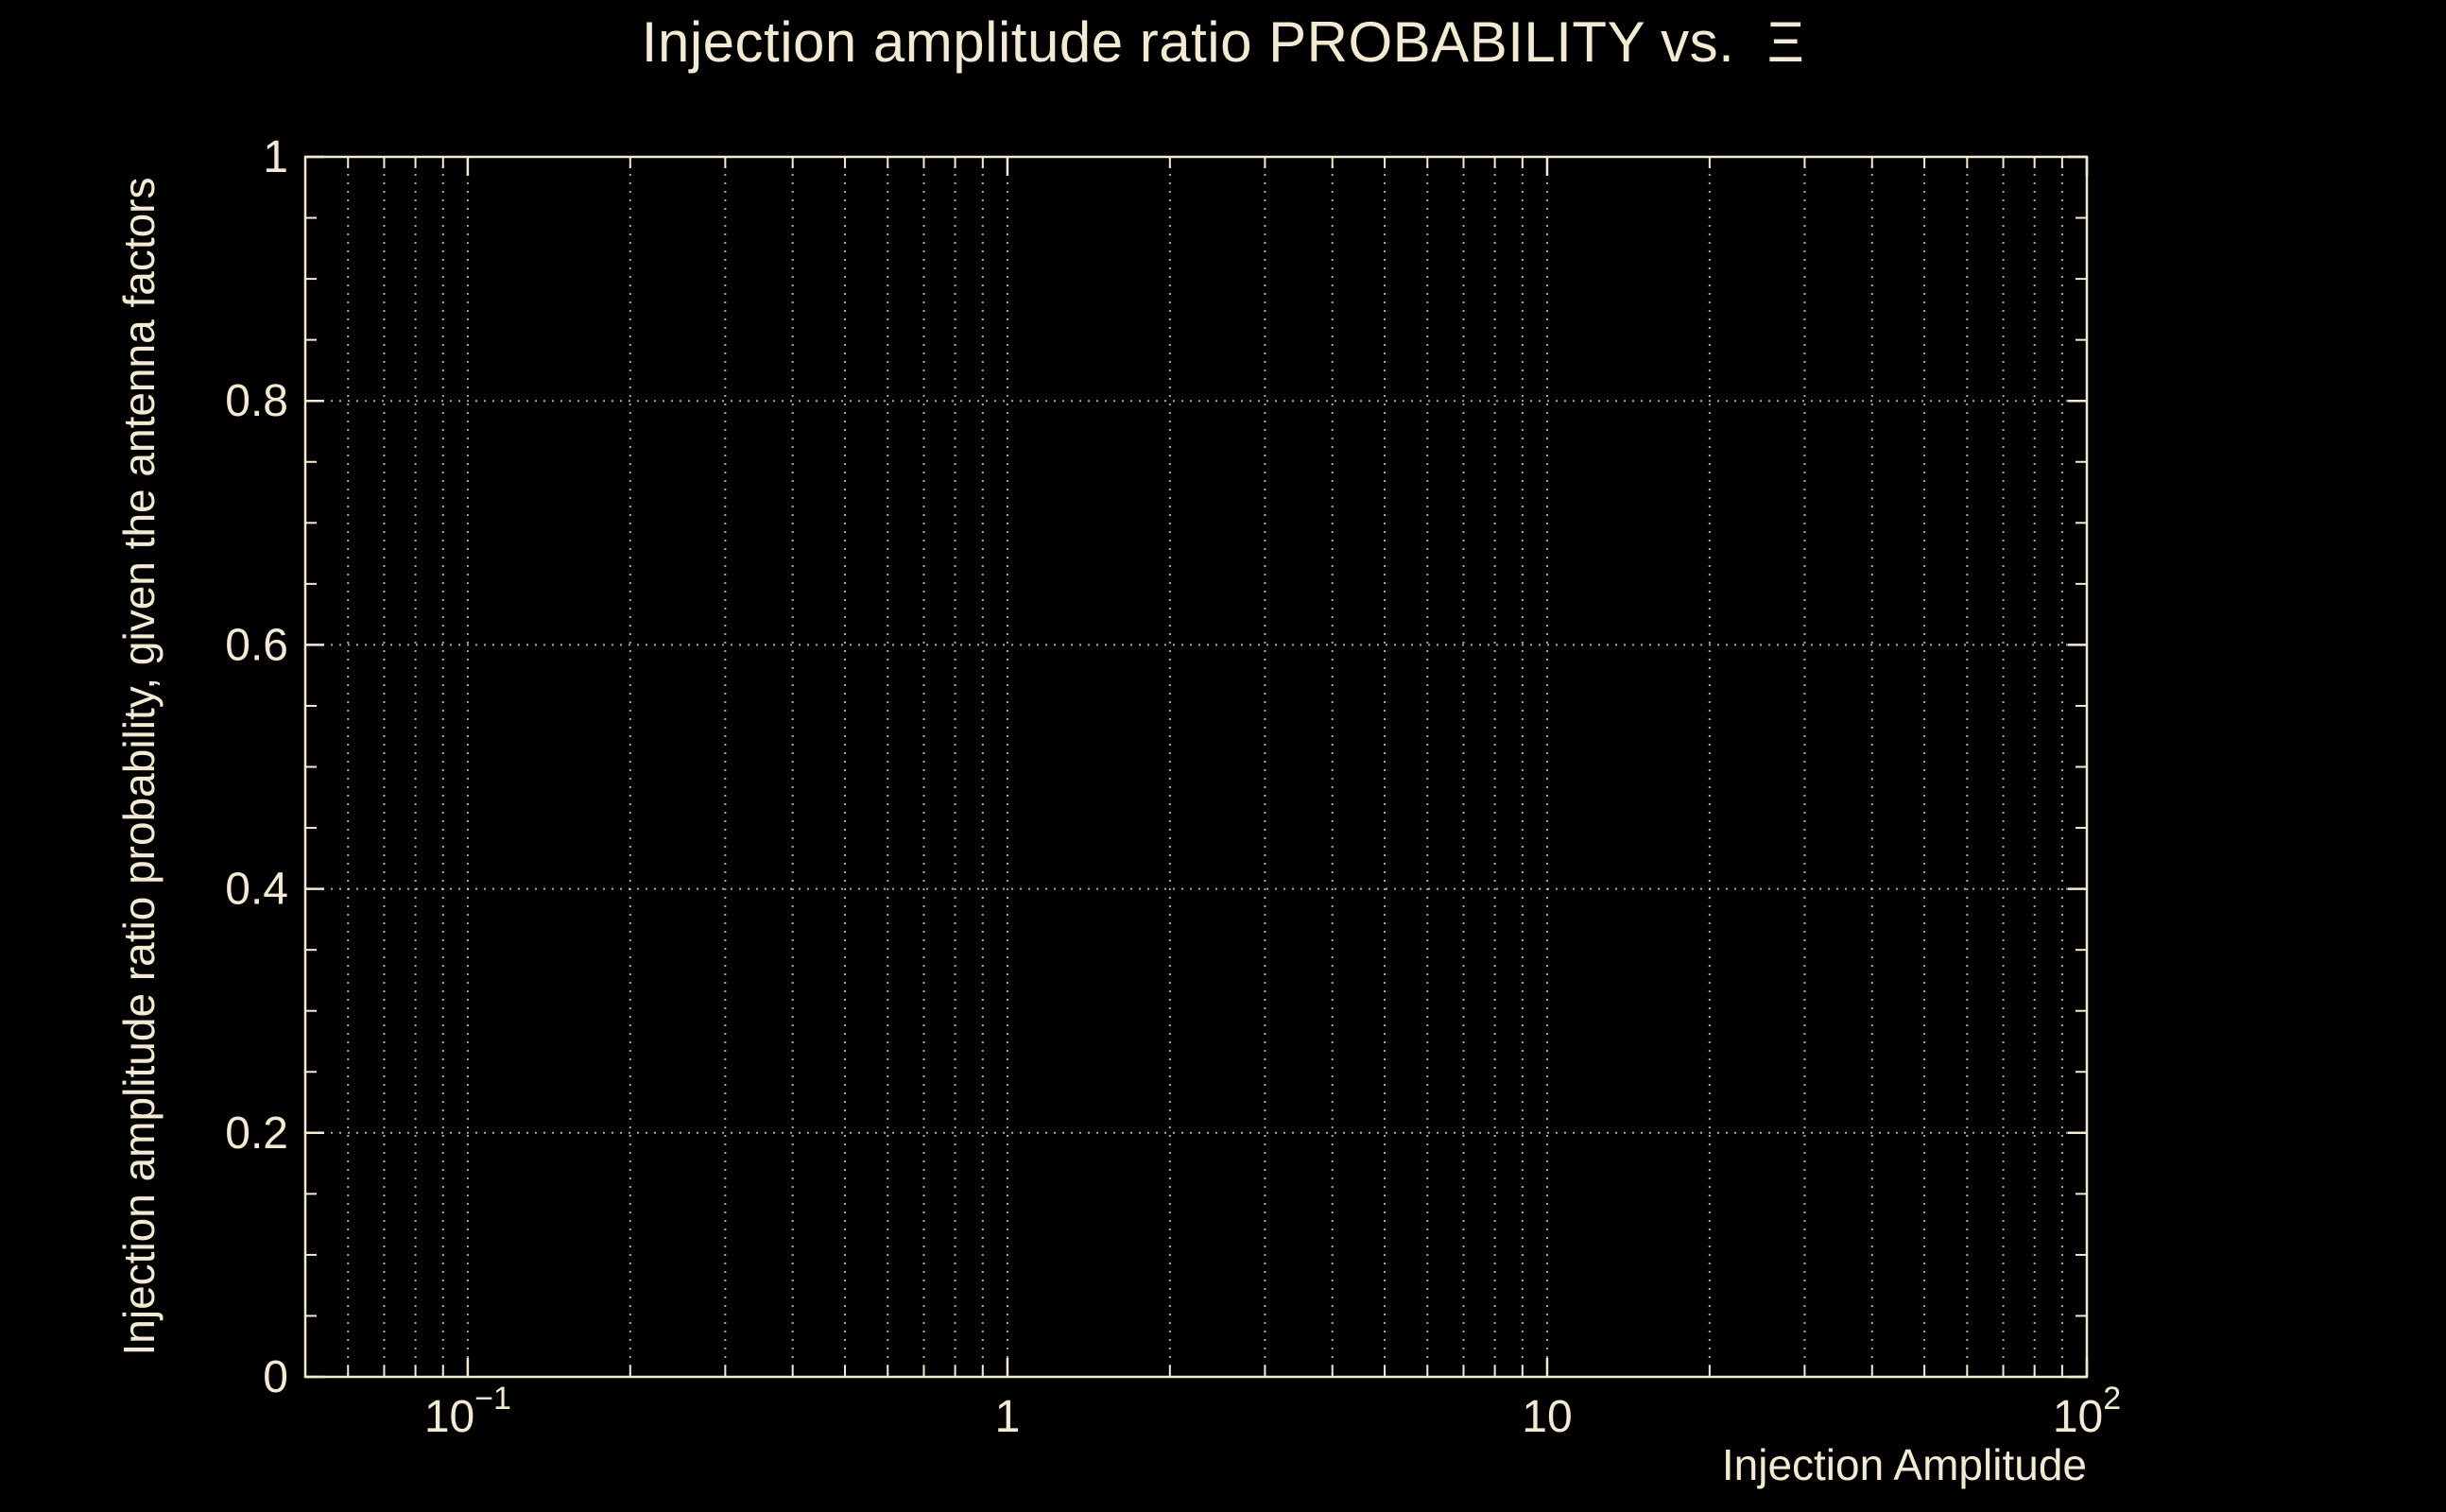 The width and height of the screenshot is (2446, 1512). I want to click on x-tick-label: 10², so click(2087, 1411).